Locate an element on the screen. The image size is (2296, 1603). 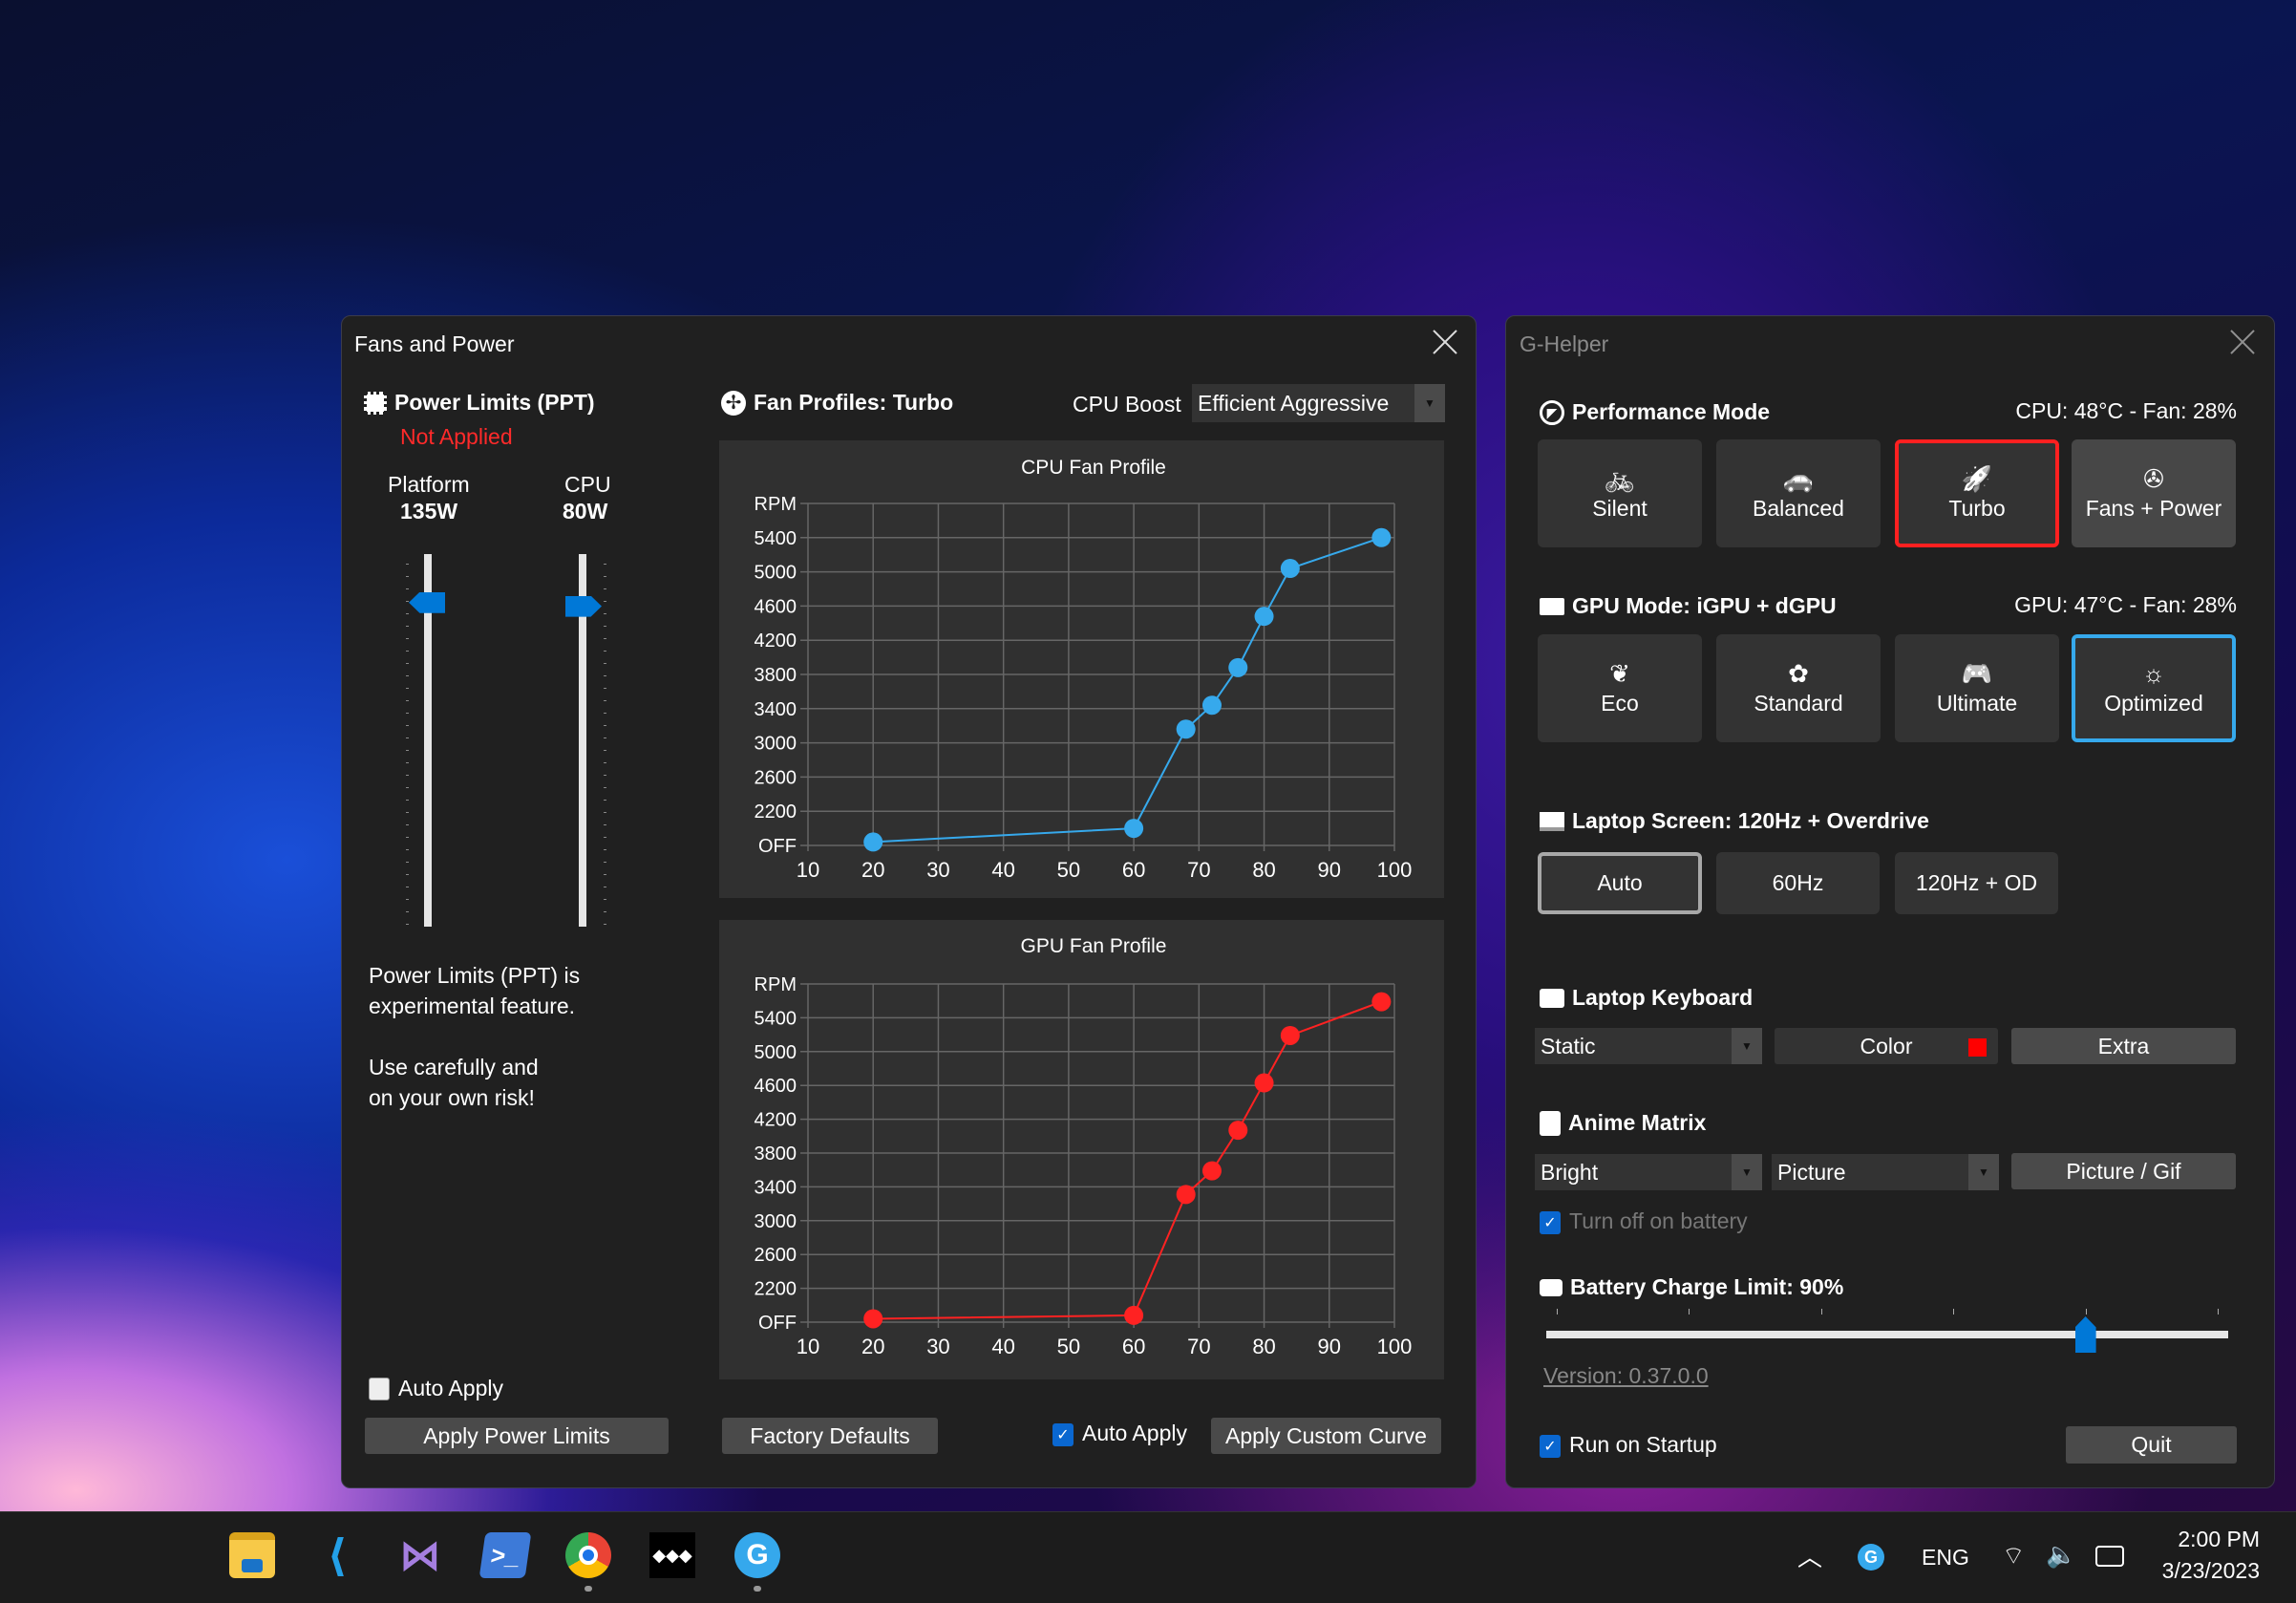
ppt-auto-apply-checkbox is located at coordinates (379, 1389).